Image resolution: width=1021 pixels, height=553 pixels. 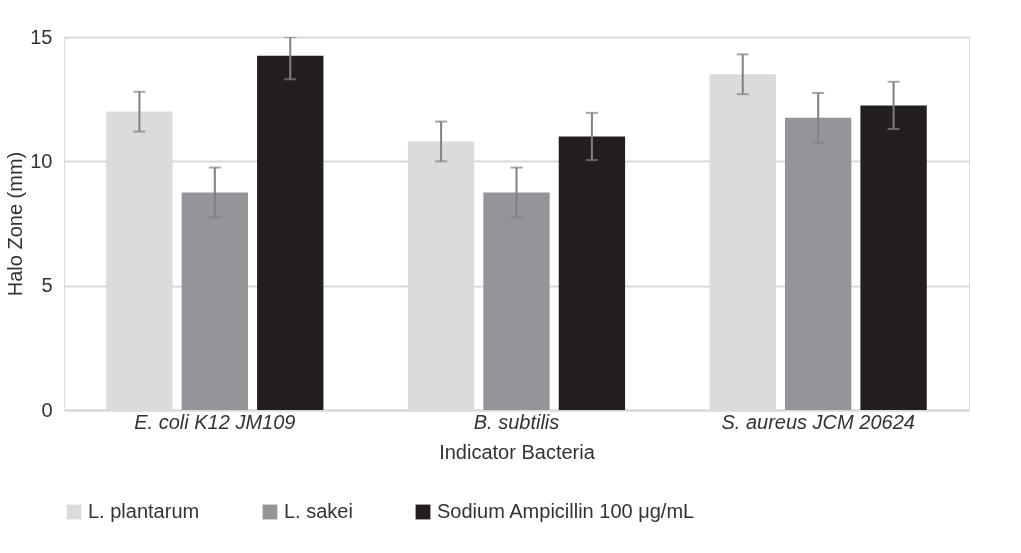 What do you see at coordinates (566, 511) in the screenshot?
I see `legend-label: Sodium Ampicillin 100 μg/mL` at bounding box center [566, 511].